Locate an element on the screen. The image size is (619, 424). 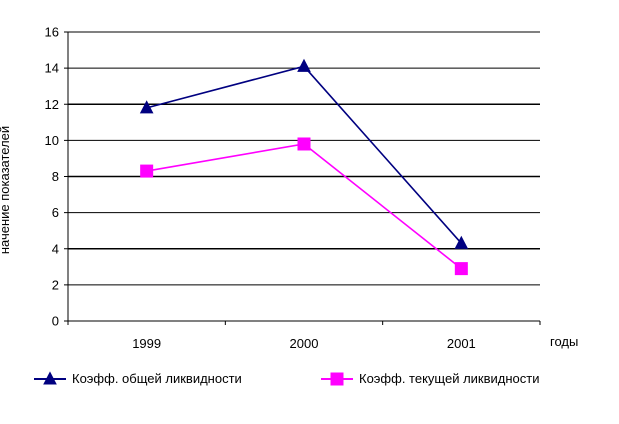
legend-label-general-liquidity: Коэфф. общей ликвидности is located at coordinates (157, 378).